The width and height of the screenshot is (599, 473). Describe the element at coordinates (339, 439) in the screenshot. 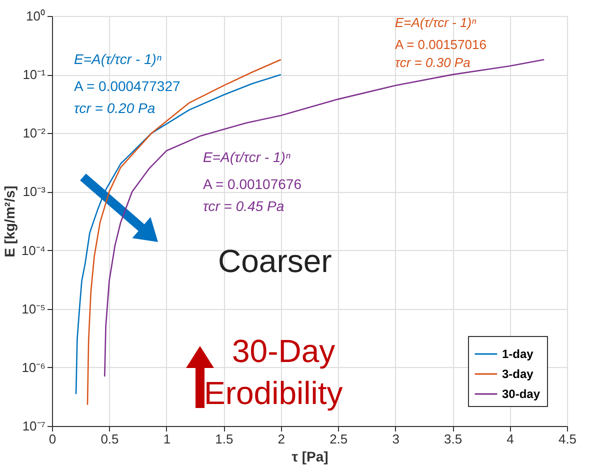

I see `x-tick-label: 2.5` at that location.